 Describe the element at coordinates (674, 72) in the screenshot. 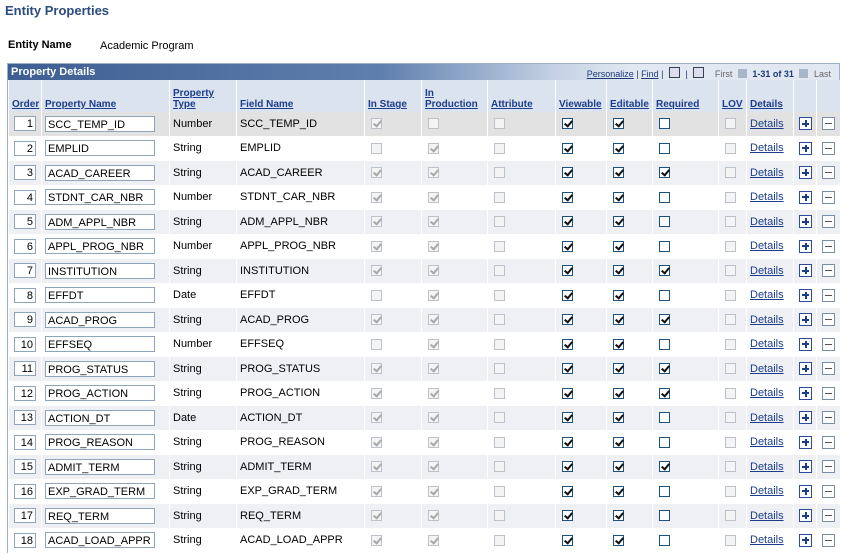

I see `view-all-icon` at that location.